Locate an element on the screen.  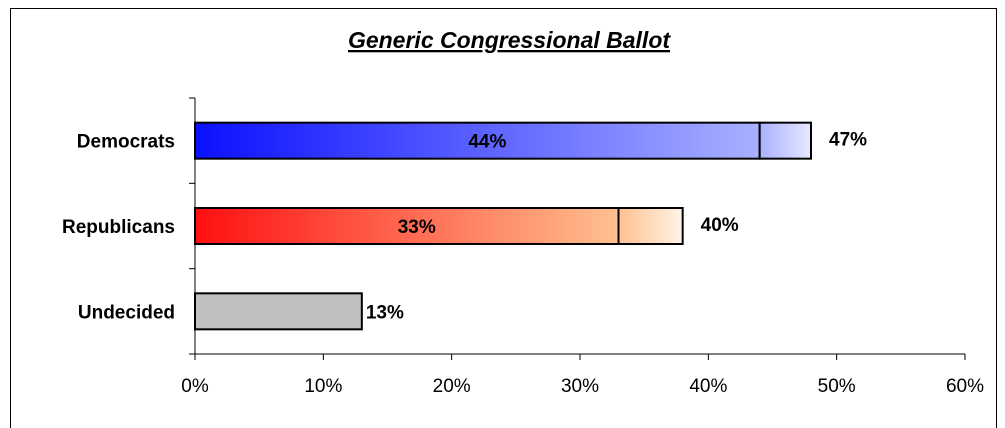
chart-title: Generic Congressional Ballot is located at coordinates (509, 40).